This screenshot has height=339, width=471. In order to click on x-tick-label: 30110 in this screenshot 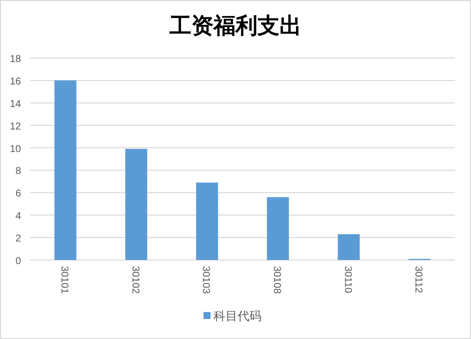, I will do `click(347, 280)`.